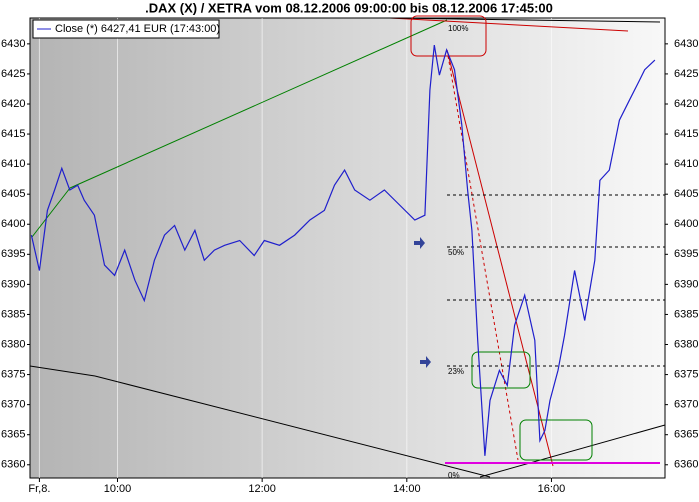 The height and width of the screenshot is (502, 699). I want to click on x-tick-label: 16:00, so click(552, 489).